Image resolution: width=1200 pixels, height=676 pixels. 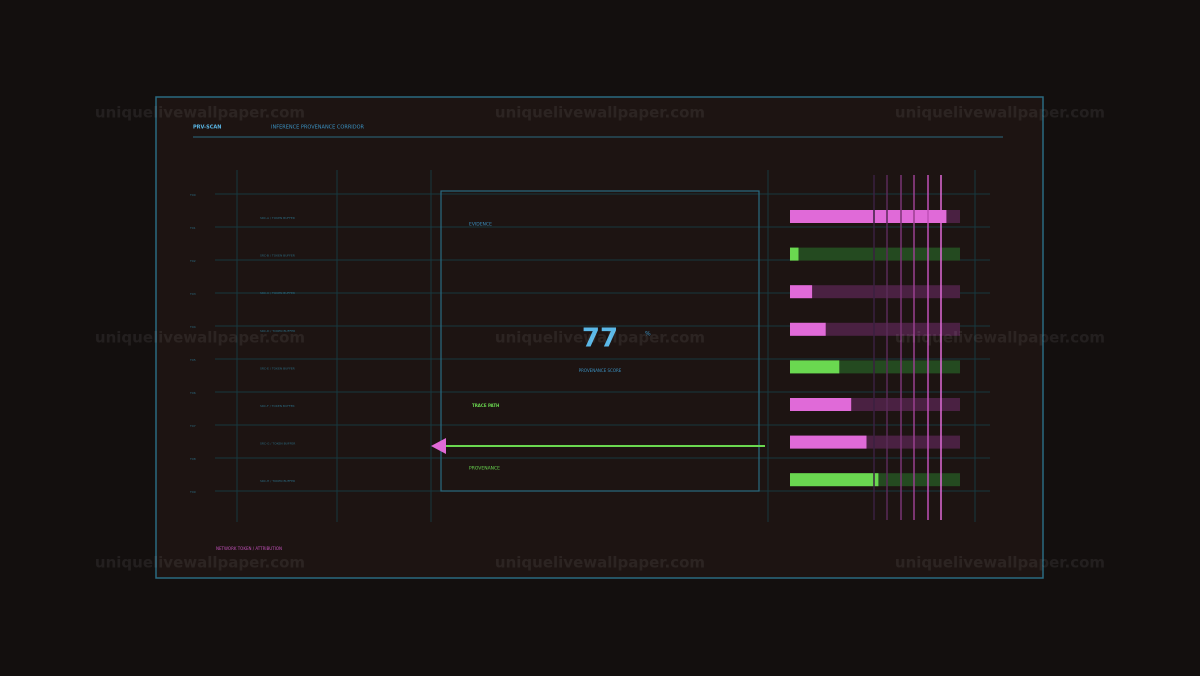 What do you see at coordinates (192, 492) in the screenshot?
I see `axis-label: T09` at bounding box center [192, 492].